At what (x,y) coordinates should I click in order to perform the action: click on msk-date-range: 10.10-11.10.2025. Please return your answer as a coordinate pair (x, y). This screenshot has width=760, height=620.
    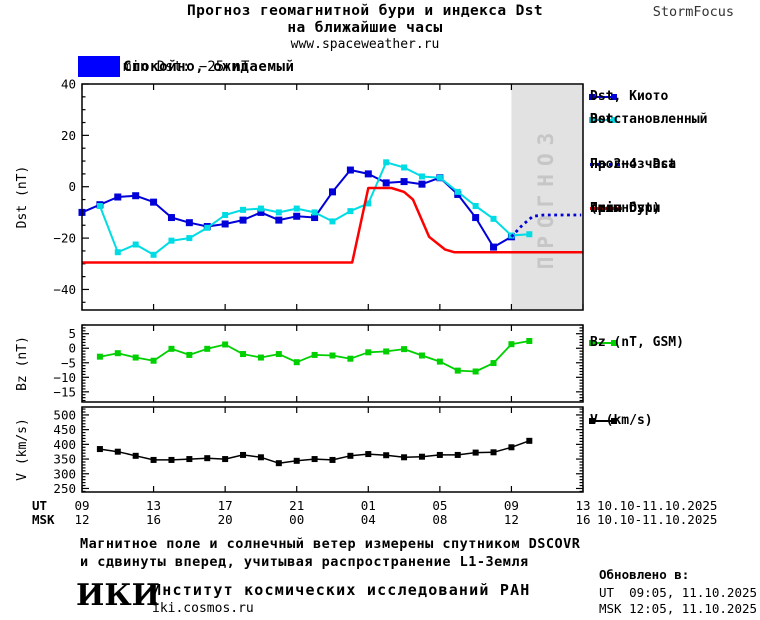
    Looking at the image, I should click on (657, 519).